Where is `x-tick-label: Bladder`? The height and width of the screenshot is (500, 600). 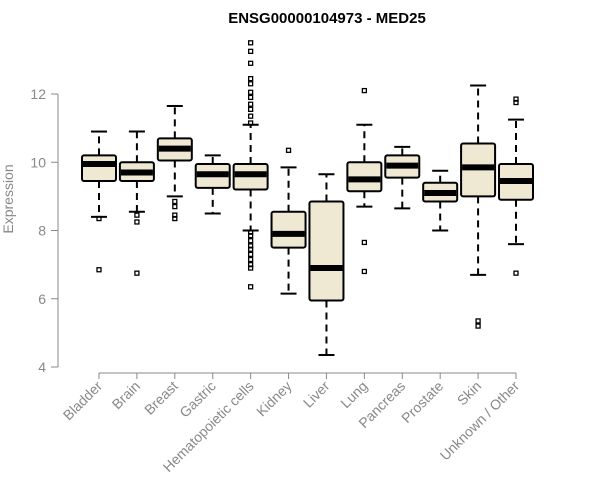 x-tick-label: Bladder is located at coordinates (83, 401).